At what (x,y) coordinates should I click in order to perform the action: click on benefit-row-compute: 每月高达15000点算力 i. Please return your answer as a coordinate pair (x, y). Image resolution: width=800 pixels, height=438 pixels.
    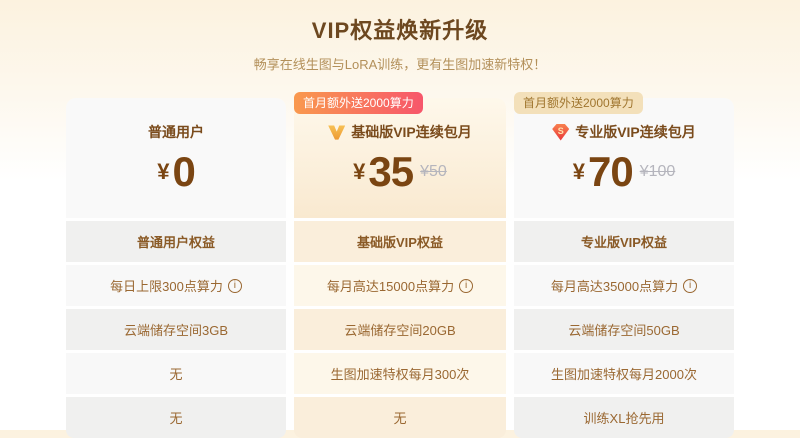
    Looking at the image, I should click on (400, 285).